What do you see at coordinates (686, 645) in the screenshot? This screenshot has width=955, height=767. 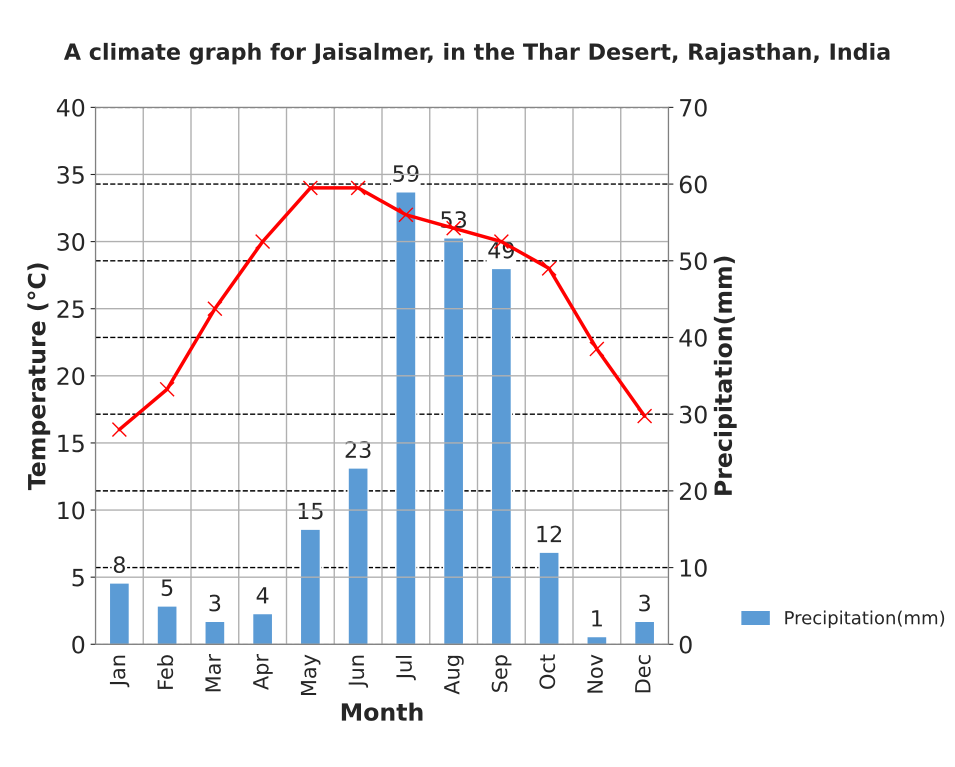 I see `y2-tick-label: 0` at bounding box center [686, 645].